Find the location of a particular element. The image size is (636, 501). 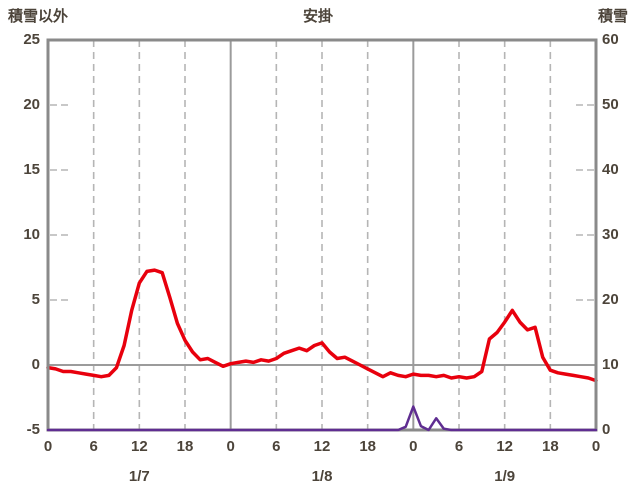

y-right-tick-label: 30 is located at coordinates (610, 234).